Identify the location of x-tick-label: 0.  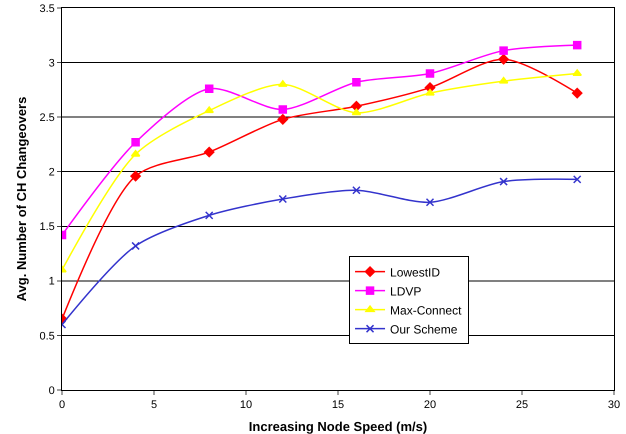
(62, 405).